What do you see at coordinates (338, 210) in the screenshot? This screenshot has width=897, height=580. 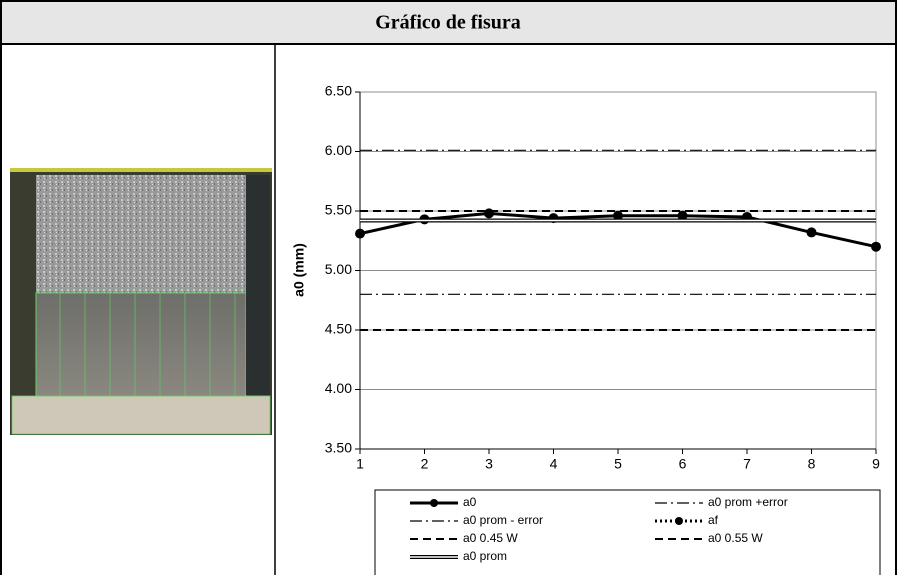 I see `y-tick-label: 5.50` at bounding box center [338, 210].